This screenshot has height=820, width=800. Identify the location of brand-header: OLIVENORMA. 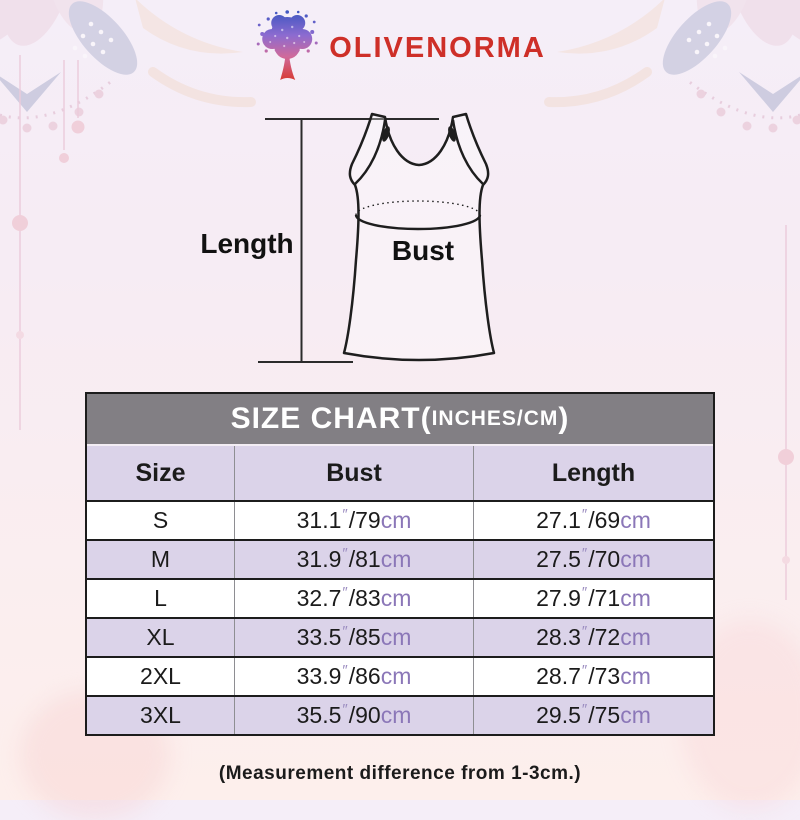
(400, 48).